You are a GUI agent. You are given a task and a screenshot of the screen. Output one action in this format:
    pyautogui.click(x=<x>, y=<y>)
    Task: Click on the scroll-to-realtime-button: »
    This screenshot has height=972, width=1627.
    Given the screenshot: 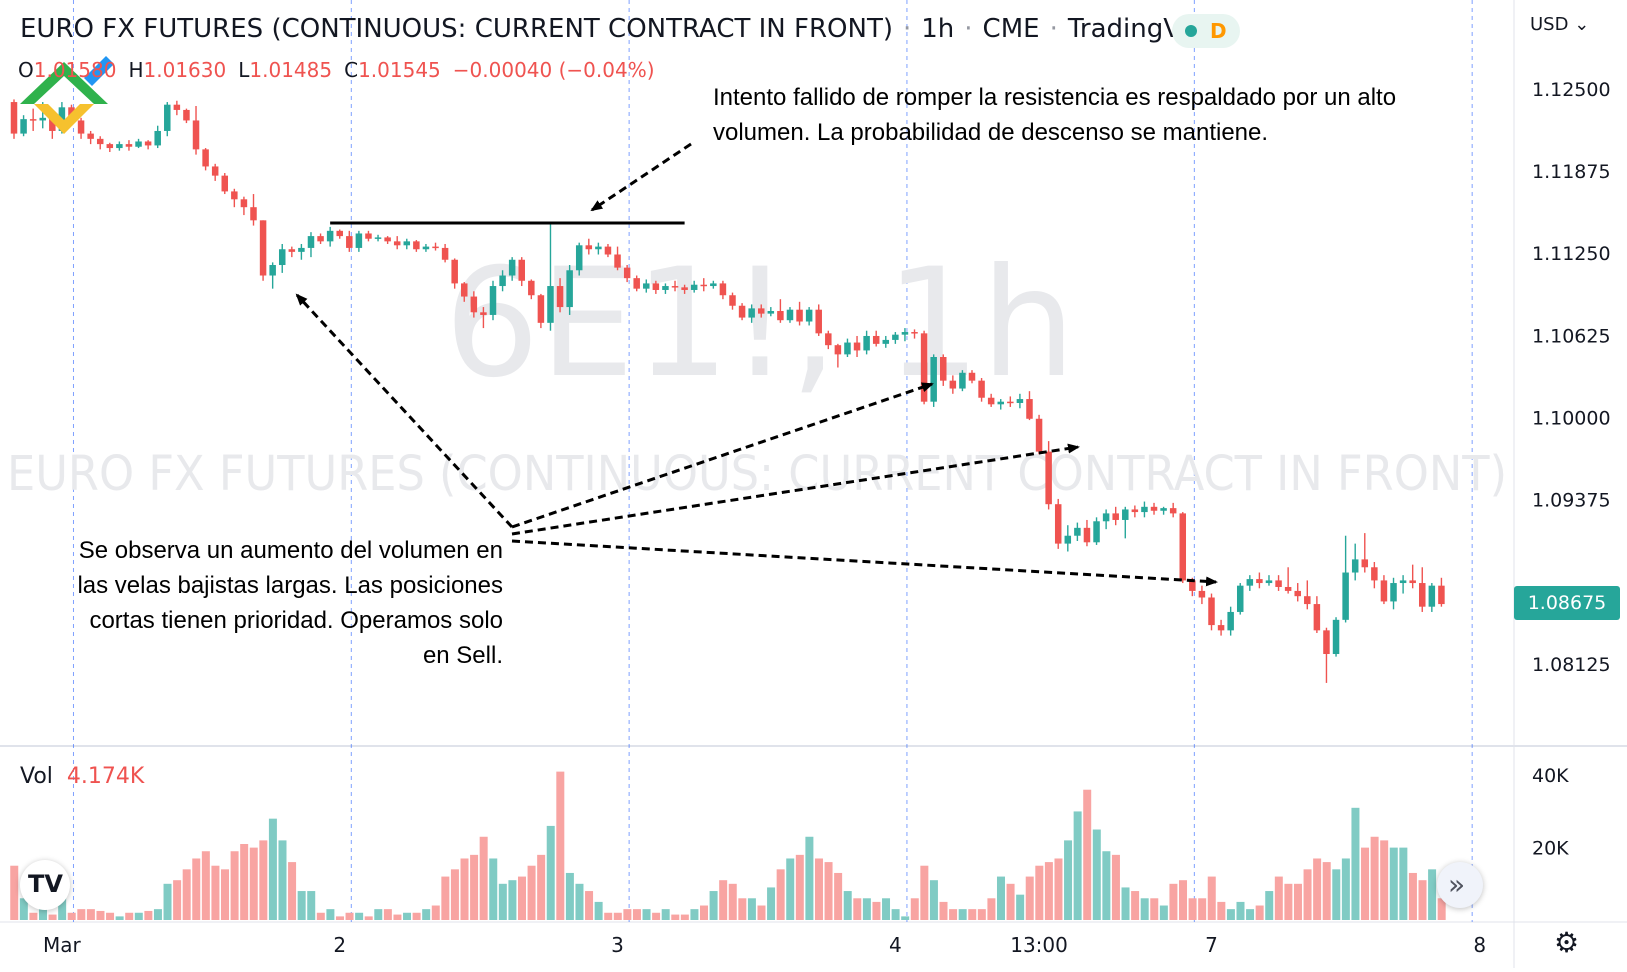 What is the action you would take?
    pyautogui.click(x=1460, y=885)
    